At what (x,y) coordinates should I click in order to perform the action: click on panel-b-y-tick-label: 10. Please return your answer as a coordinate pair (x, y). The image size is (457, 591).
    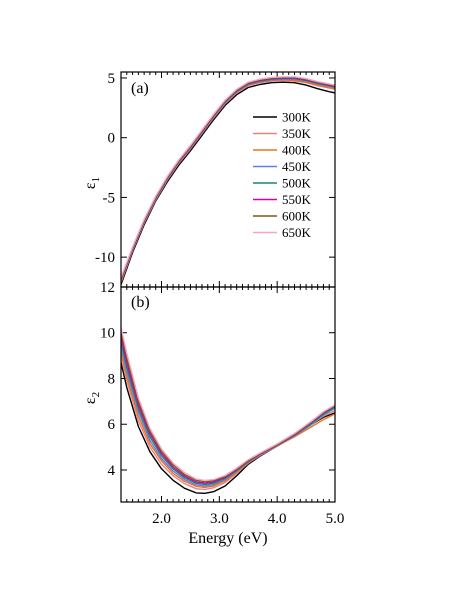
    Looking at the image, I should click on (107, 334).